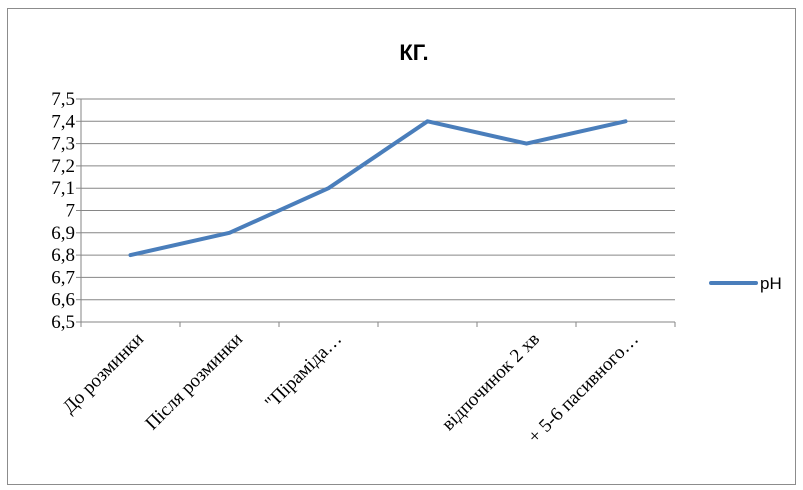  I want to click on y-tick-label: 7, so click(71, 211).